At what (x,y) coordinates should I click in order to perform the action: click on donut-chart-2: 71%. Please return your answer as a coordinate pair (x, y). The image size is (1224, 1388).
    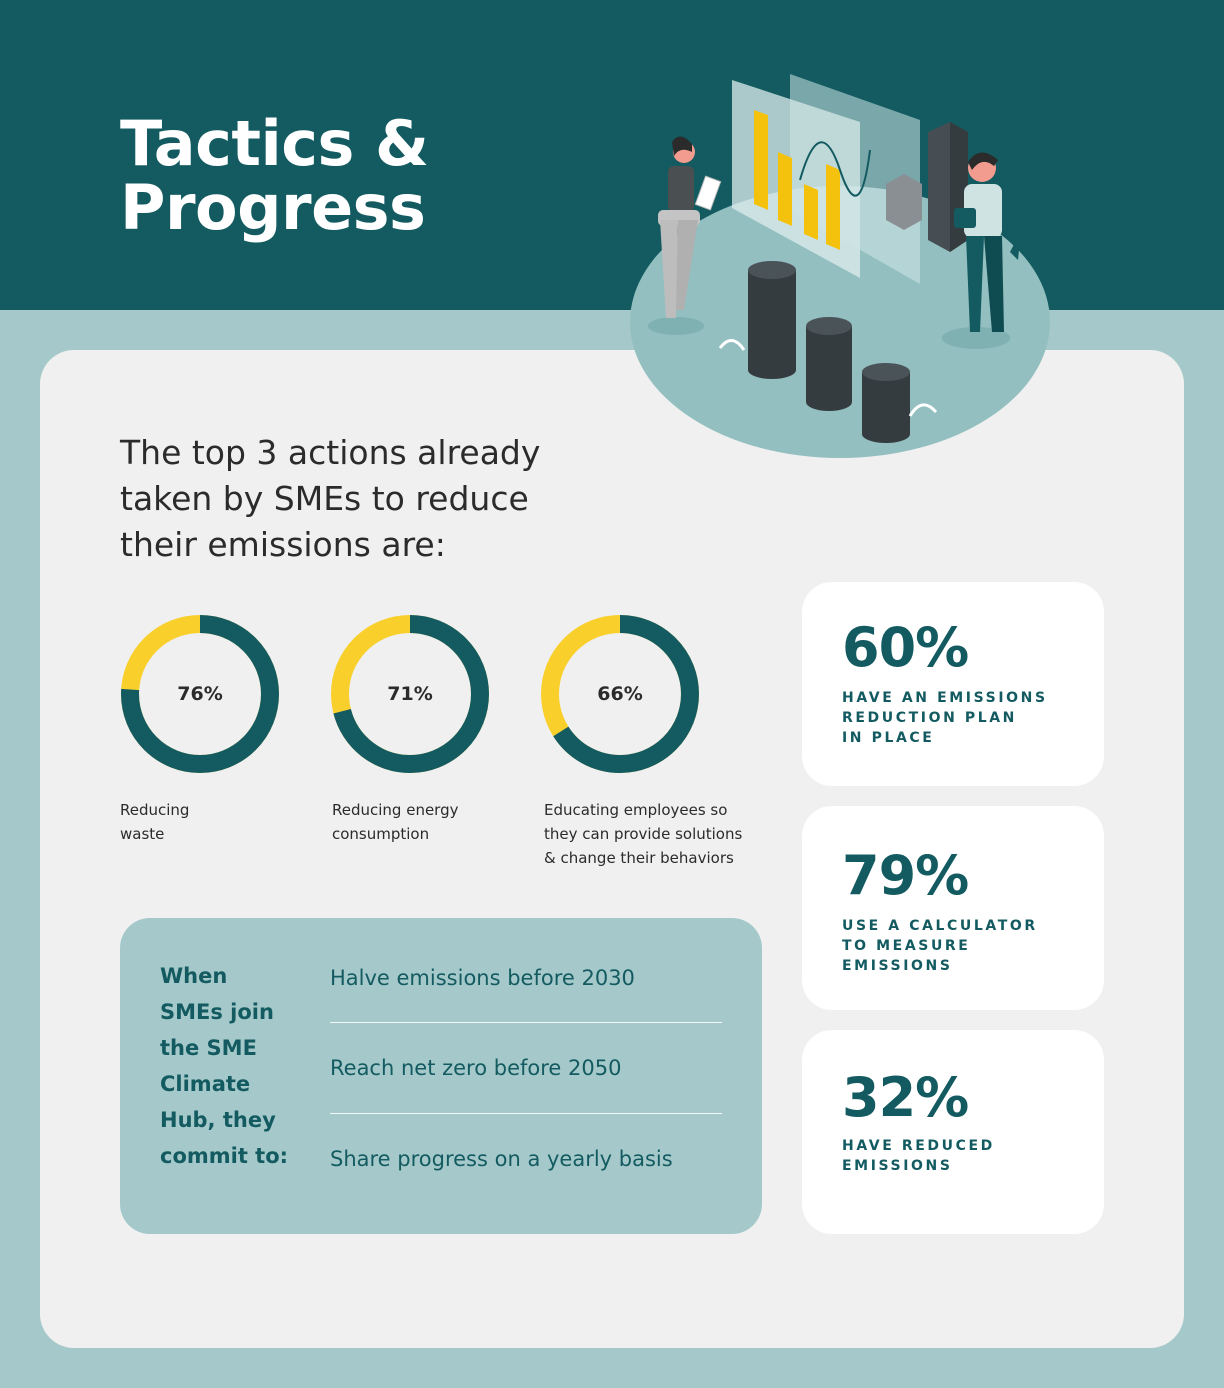
    Looking at the image, I should click on (410, 694).